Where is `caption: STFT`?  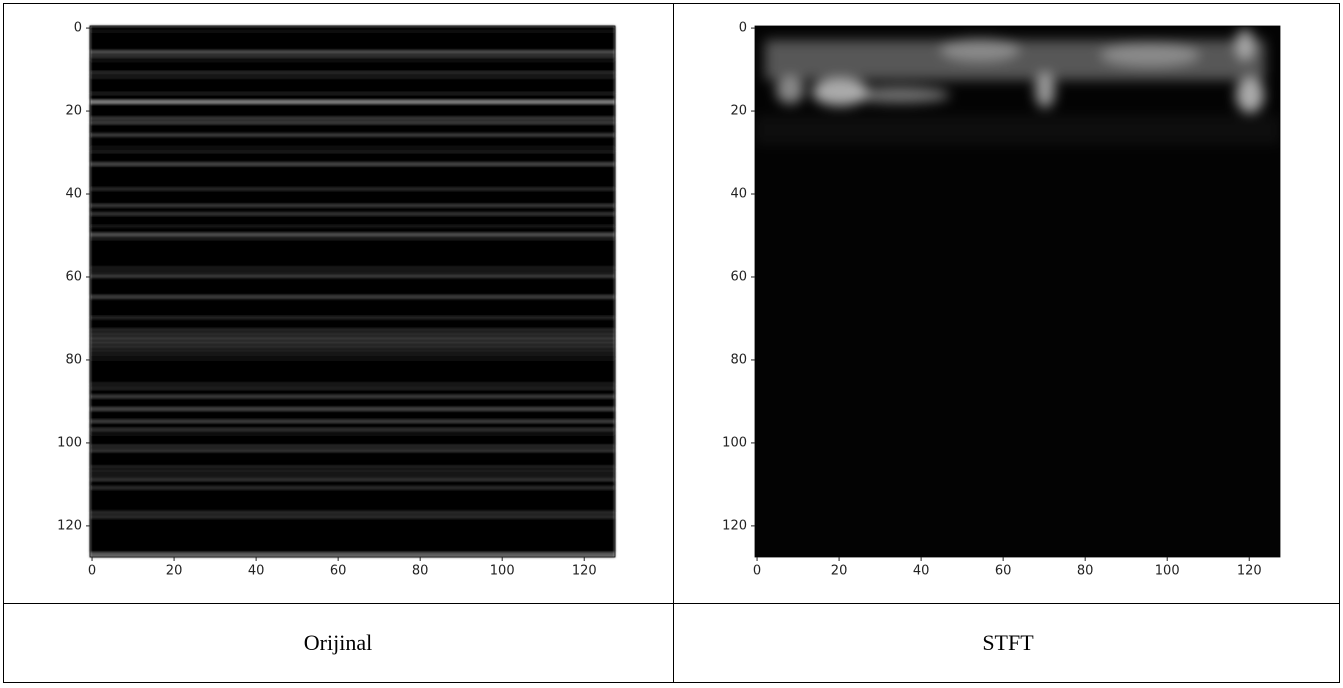
caption: STFT is located at coordinates (1008, 642).